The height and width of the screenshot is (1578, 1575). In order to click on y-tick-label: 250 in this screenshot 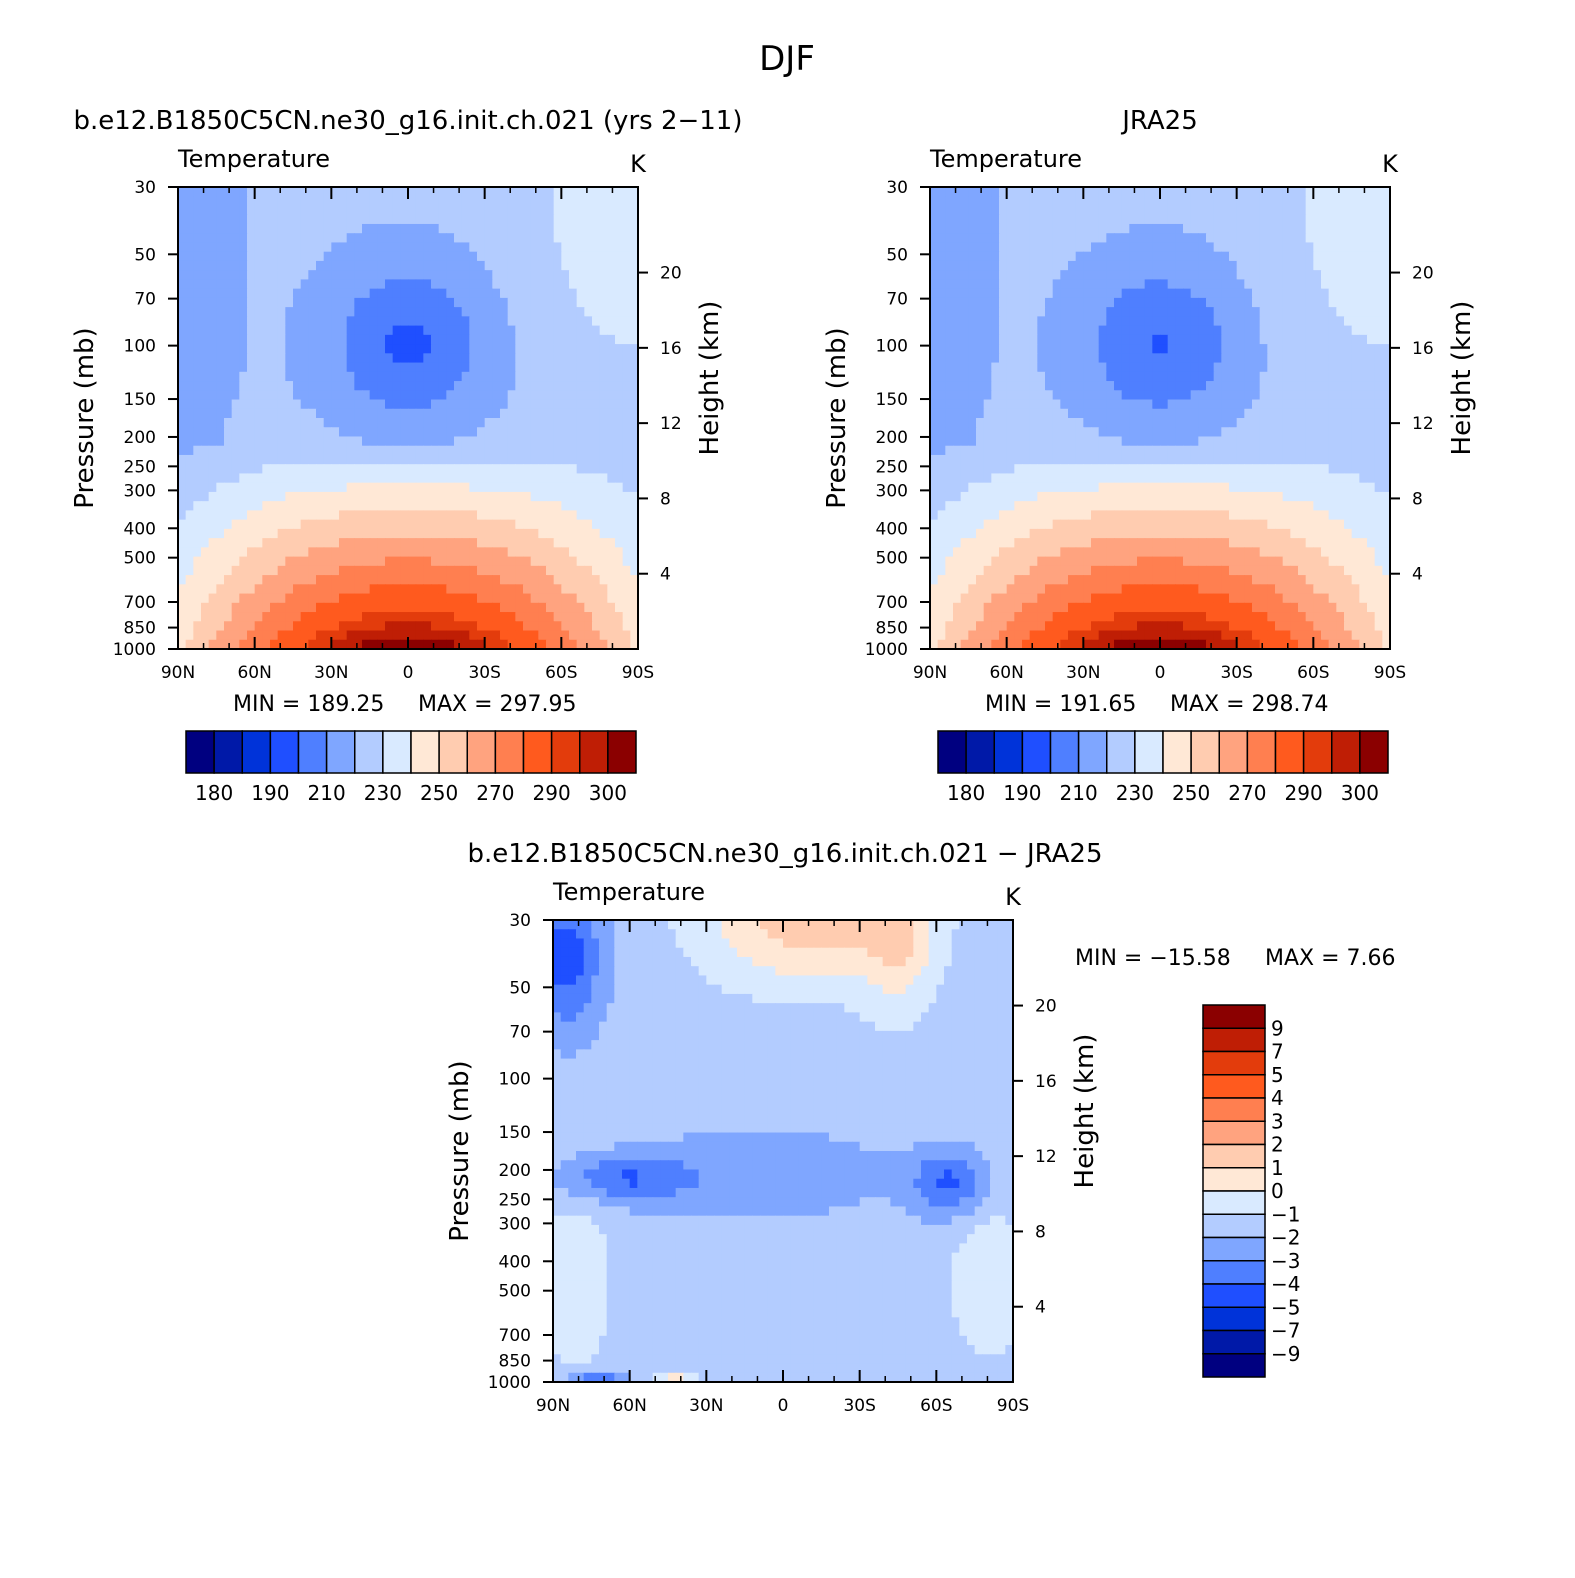, I will do `click(140, 467)`.